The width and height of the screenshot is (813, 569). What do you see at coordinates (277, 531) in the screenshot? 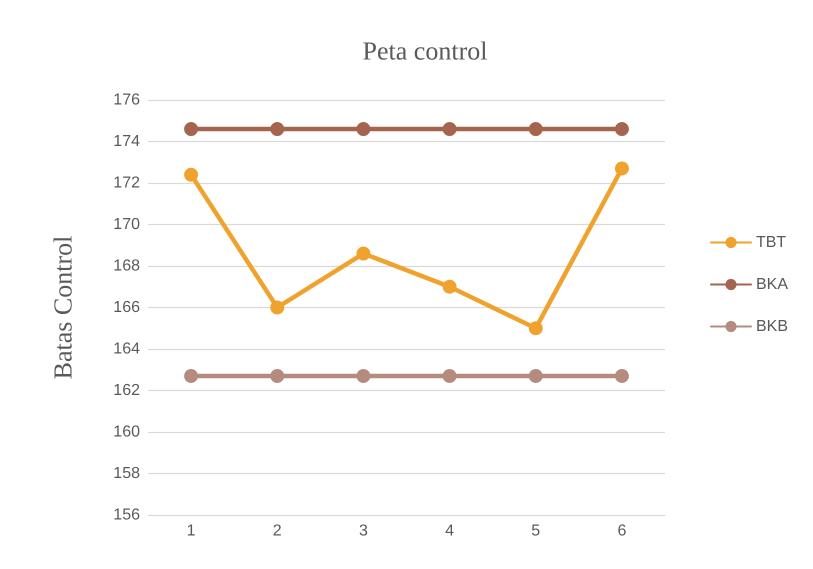
I see `x-tick-label: 2` at bounding box center [277, 531].